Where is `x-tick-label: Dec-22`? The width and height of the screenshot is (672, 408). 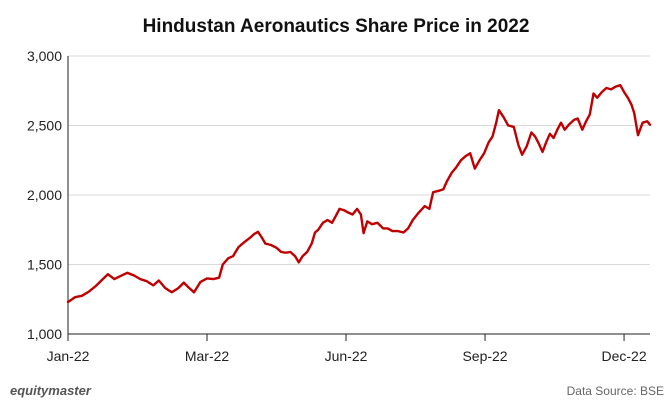 x-tick-label: Dec-22 is located at coordinates (623, 356).